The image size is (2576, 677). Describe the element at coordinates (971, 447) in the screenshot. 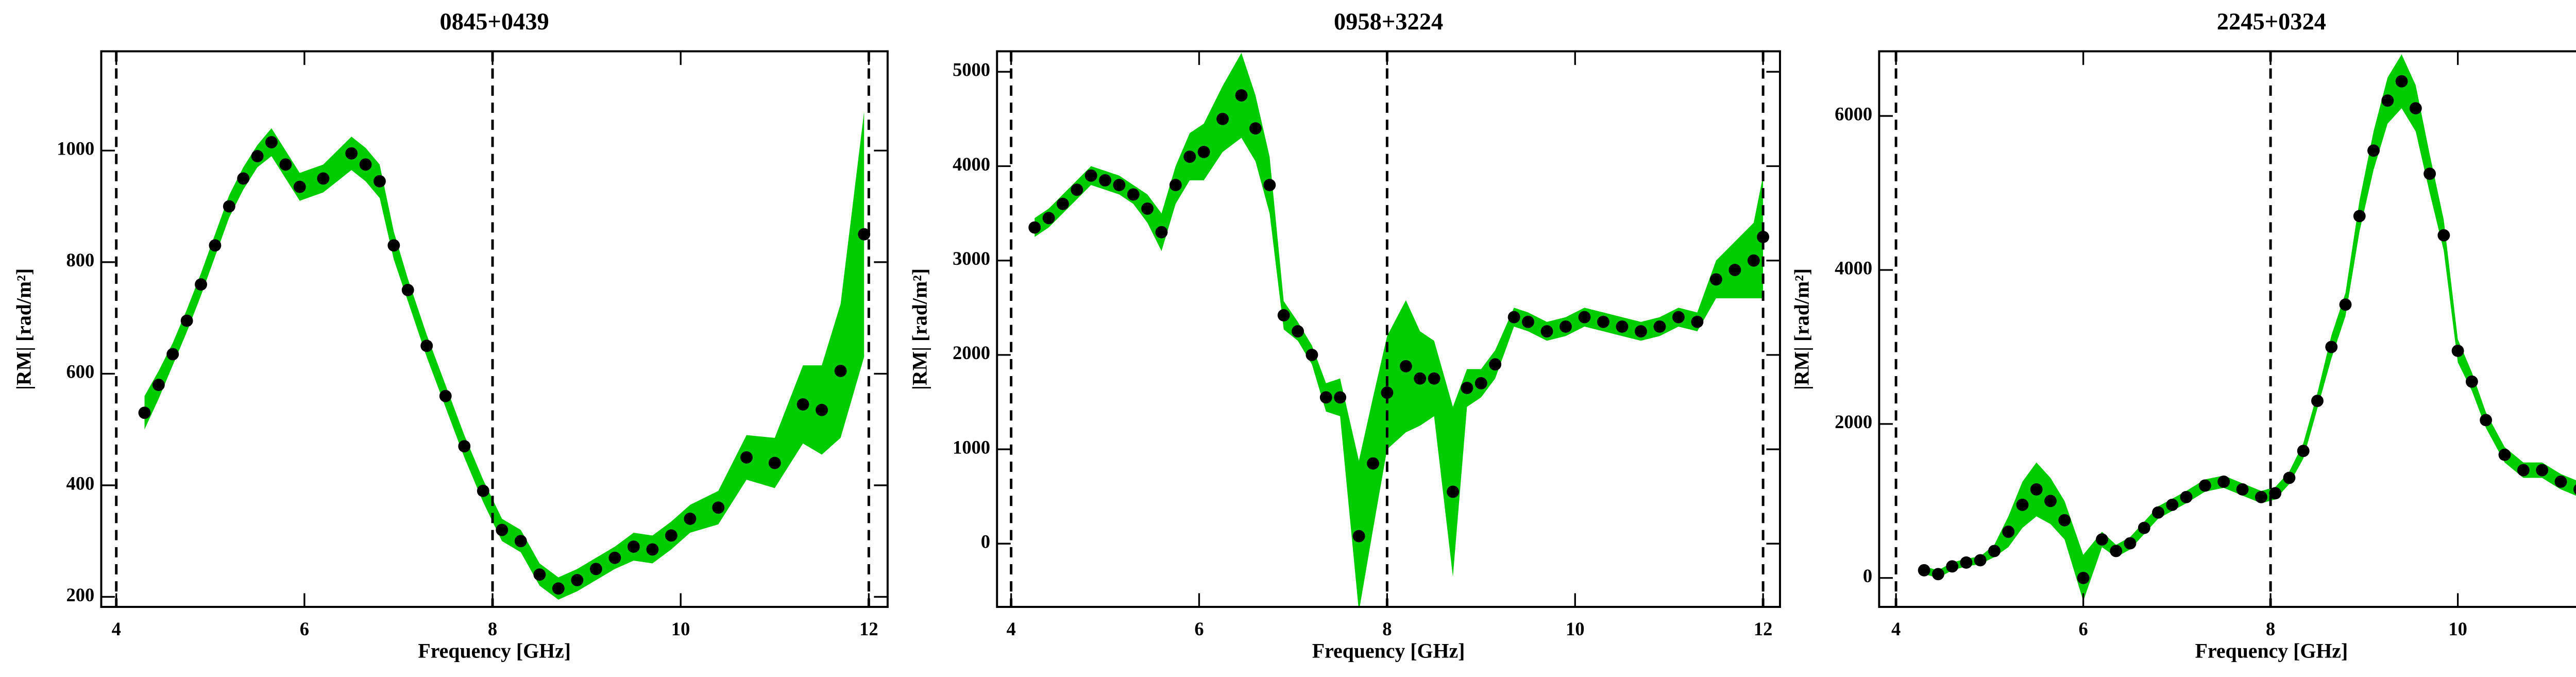

I see `y-tick-label: 1000` at that location.